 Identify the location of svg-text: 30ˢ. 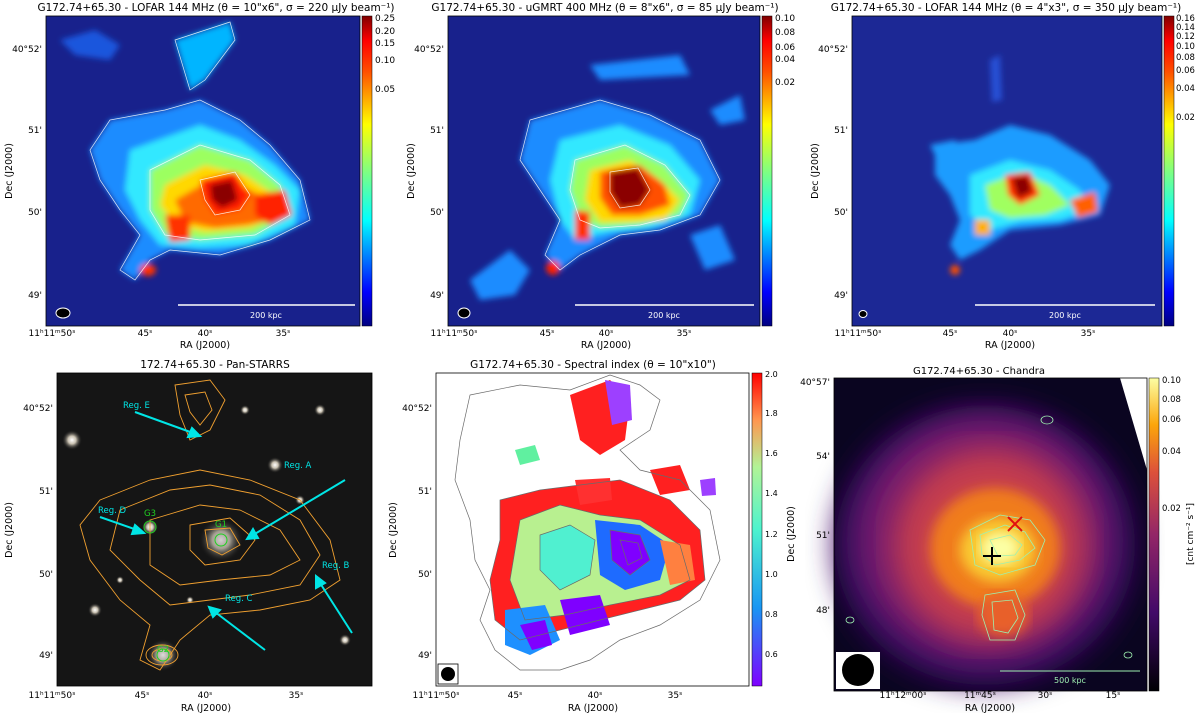
(1045, 696).